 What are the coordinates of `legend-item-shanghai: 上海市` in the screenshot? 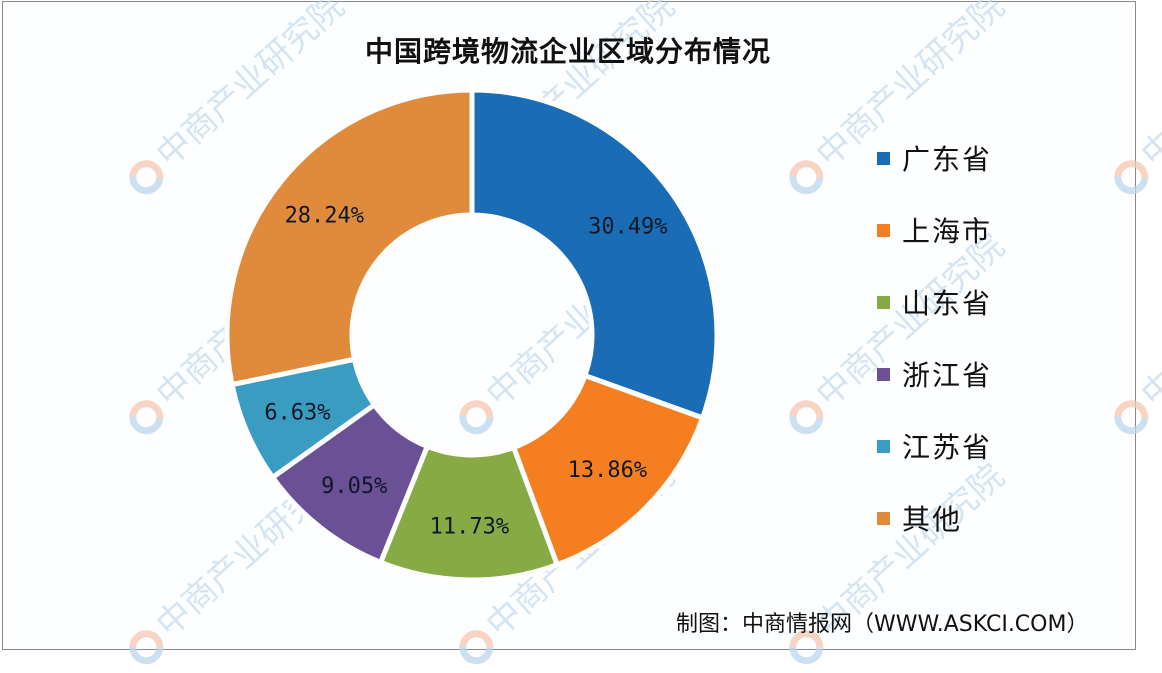 It's located at (934, 230).